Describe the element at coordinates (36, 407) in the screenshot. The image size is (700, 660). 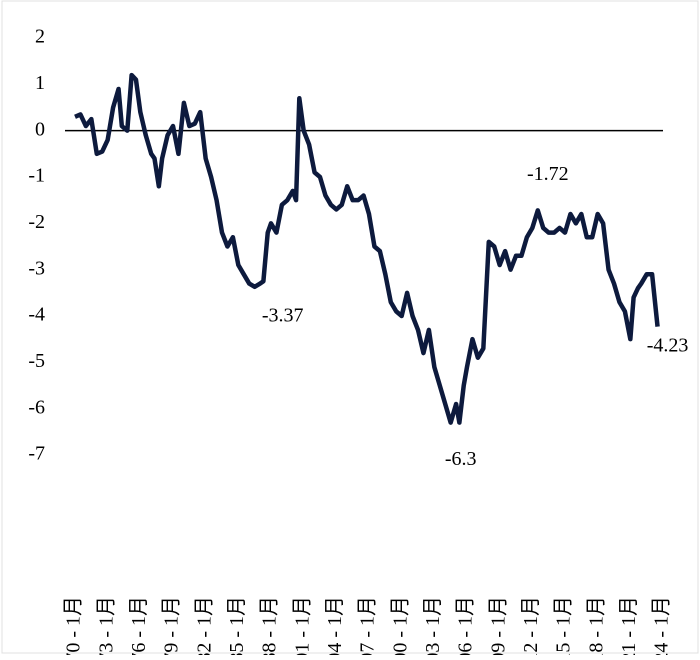
I see `y-tick-label: -6` at that location.